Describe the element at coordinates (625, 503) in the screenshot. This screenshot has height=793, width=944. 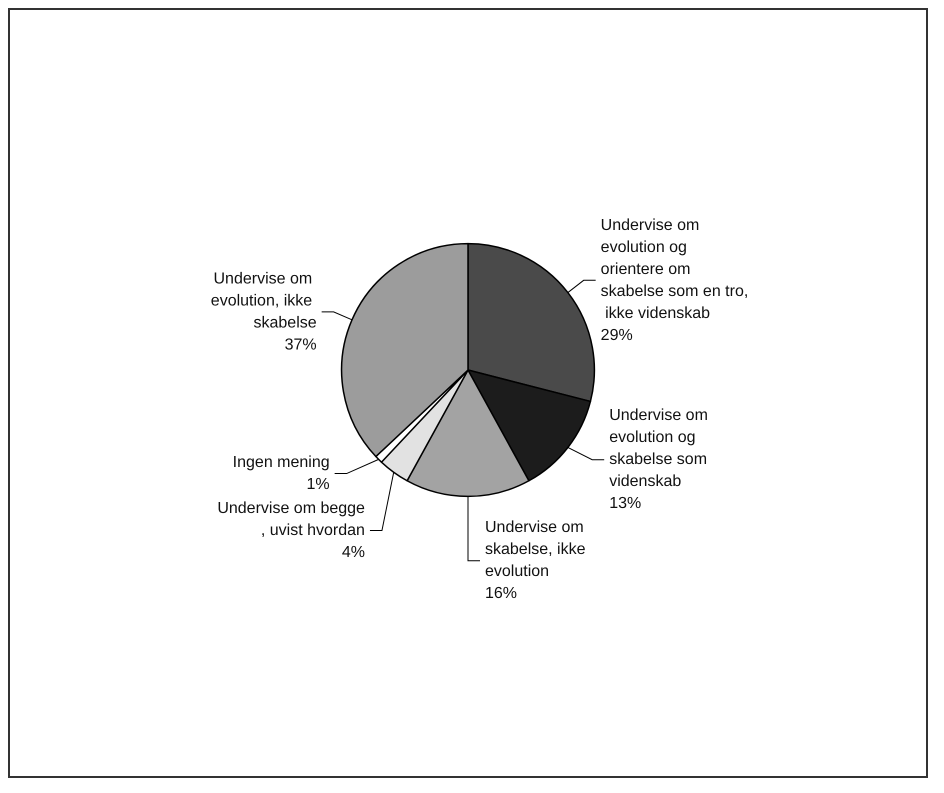
I see `data-label: 13%` at that location.